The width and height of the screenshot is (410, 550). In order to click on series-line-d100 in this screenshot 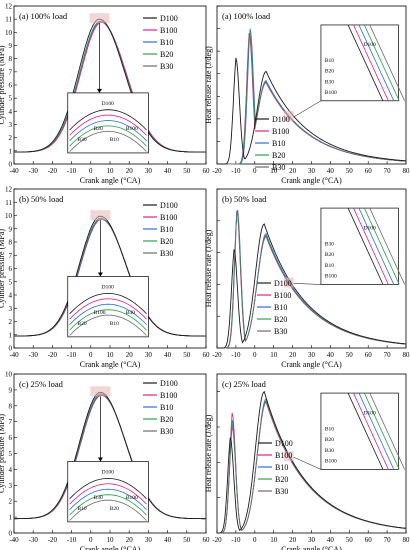, I will do `click(312, 462)`.